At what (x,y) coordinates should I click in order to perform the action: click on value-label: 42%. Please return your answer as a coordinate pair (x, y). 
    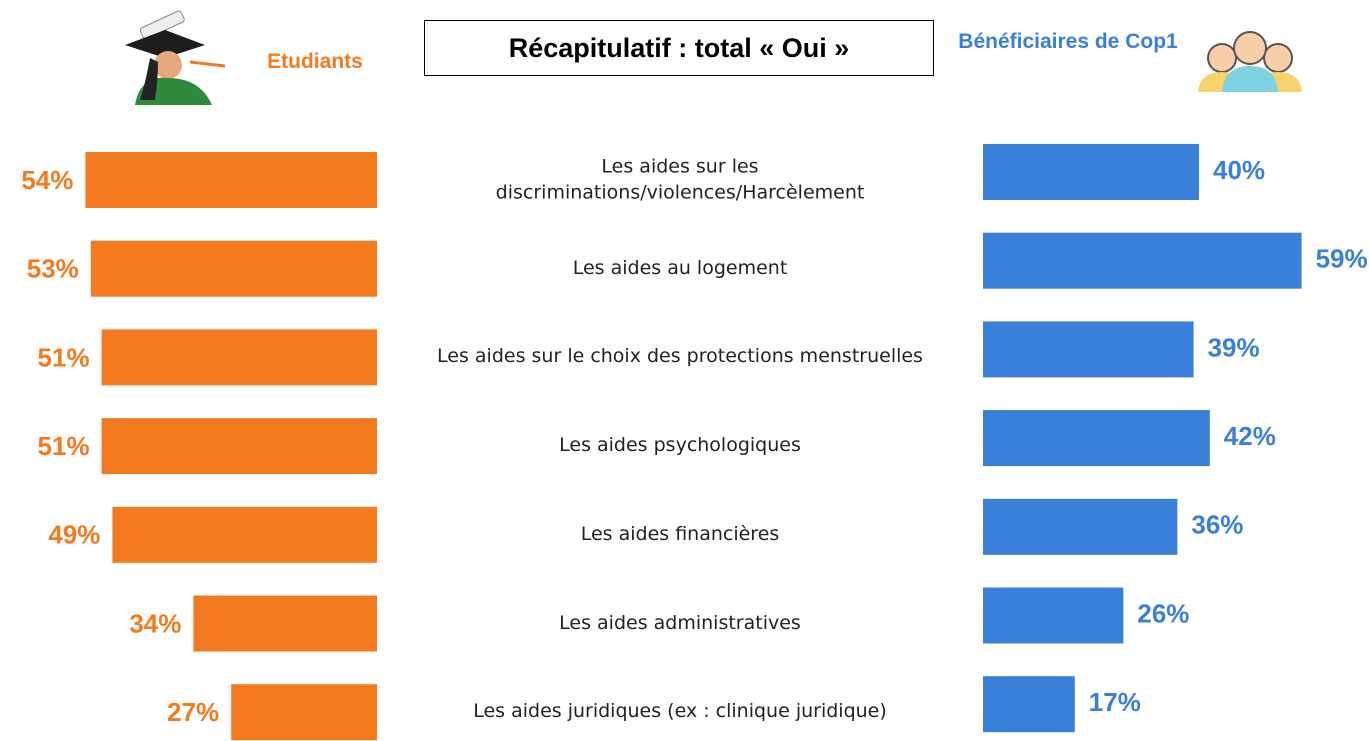
    Looking at the image, I should click on (1250, 436).